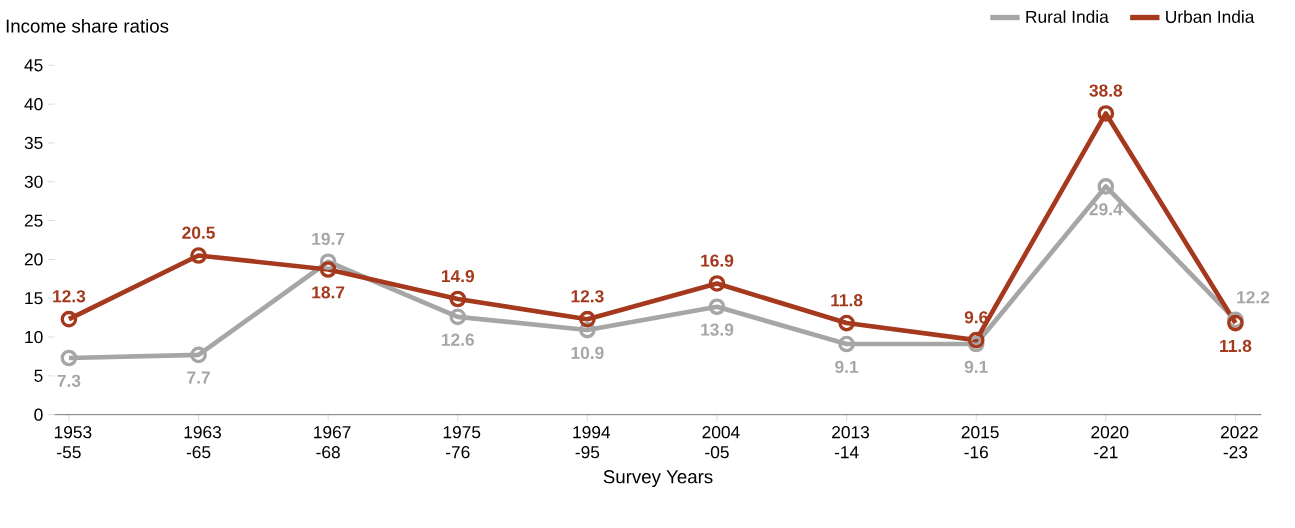  Describe the element at coordinates (87, 25) in the screenshot. I see `y-axis-title: Income share ratios` at that location.